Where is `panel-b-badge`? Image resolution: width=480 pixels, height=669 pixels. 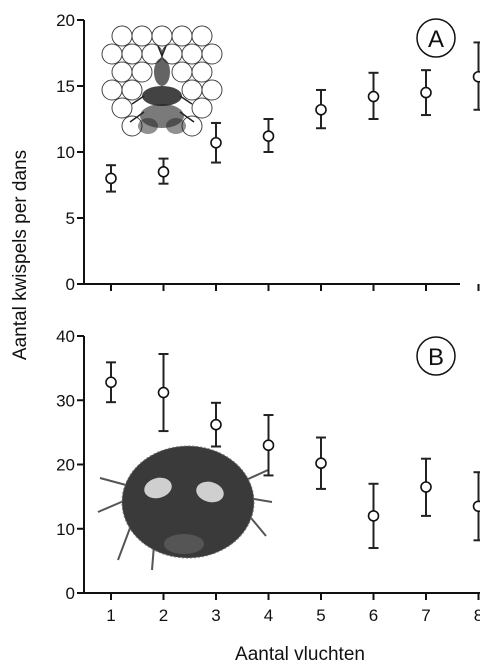 panel-b-badge is located at coordinates (436, 356).